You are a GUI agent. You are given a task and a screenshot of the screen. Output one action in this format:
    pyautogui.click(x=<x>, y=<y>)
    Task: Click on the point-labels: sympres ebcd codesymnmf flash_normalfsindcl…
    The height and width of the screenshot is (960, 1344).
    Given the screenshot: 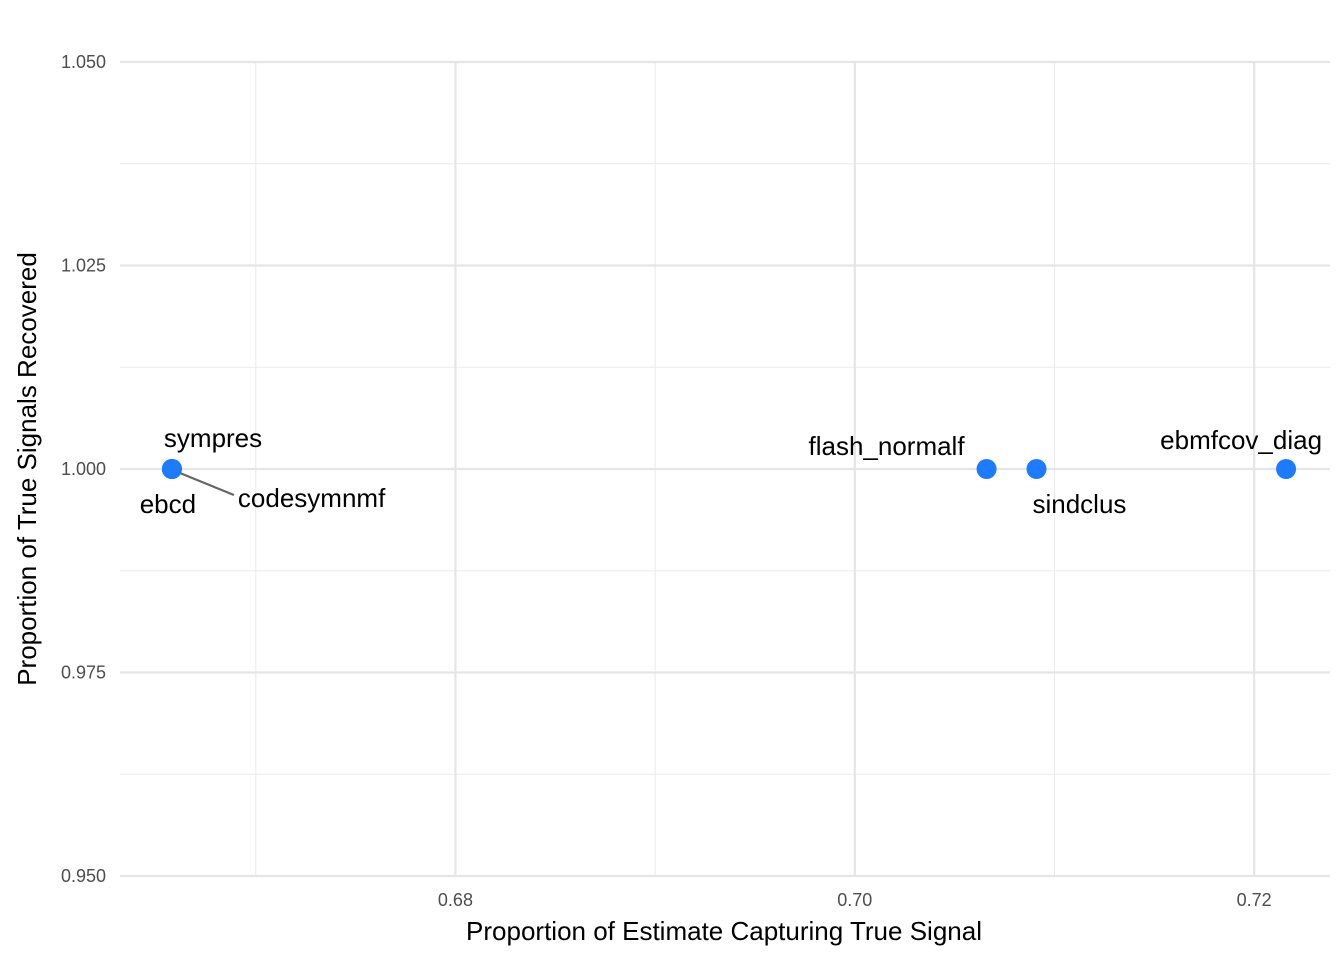 What is the action you would take?
    pyautogui.click(x=731, y=471)
    